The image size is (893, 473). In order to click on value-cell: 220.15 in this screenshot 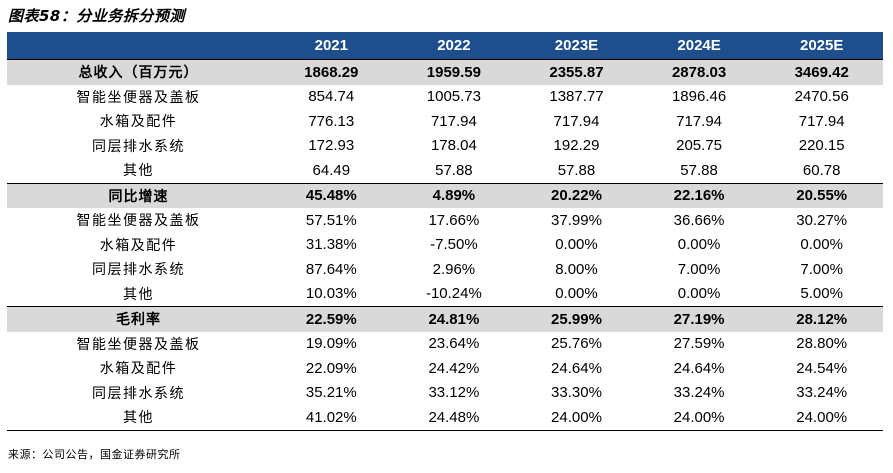, I will do `click(821, 146)`.